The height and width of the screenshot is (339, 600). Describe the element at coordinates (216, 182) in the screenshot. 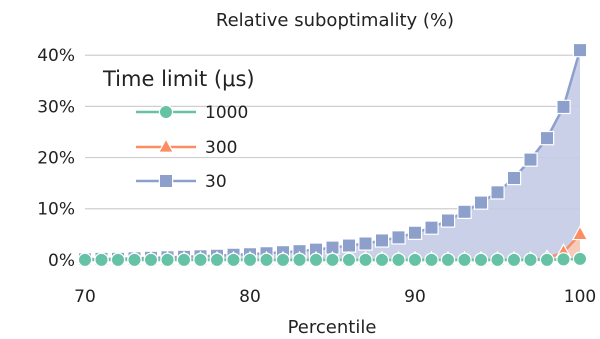

I see `legend-label: 30` at that location.